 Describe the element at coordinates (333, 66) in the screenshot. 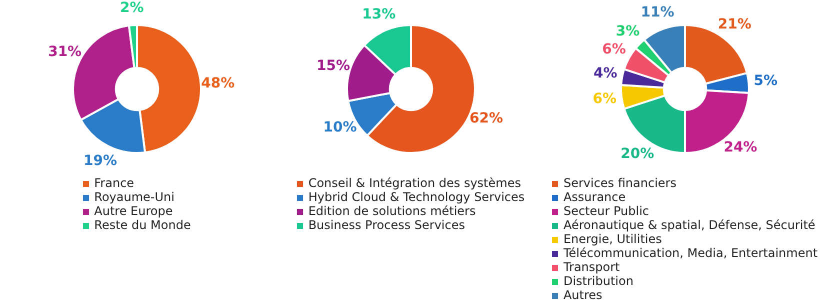

I see `data-label: 15%` at that location.